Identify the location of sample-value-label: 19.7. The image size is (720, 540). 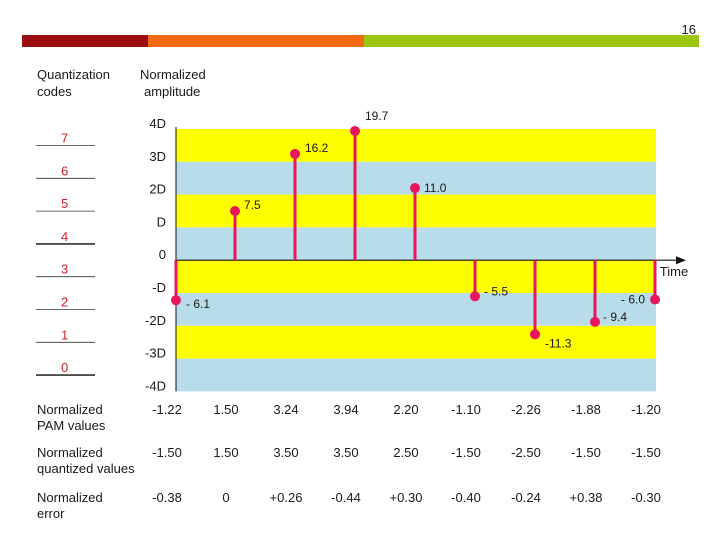
(377, 116).